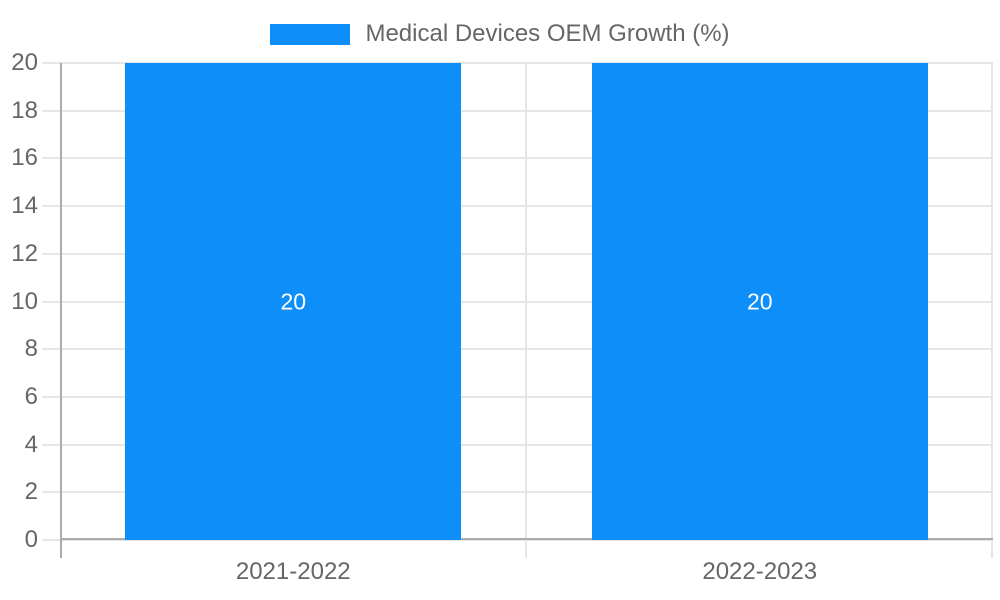 Image resolution: width=1000 pixels, height=600 pixels. I want to click on y-tick-label: 10, so click(24, 301).